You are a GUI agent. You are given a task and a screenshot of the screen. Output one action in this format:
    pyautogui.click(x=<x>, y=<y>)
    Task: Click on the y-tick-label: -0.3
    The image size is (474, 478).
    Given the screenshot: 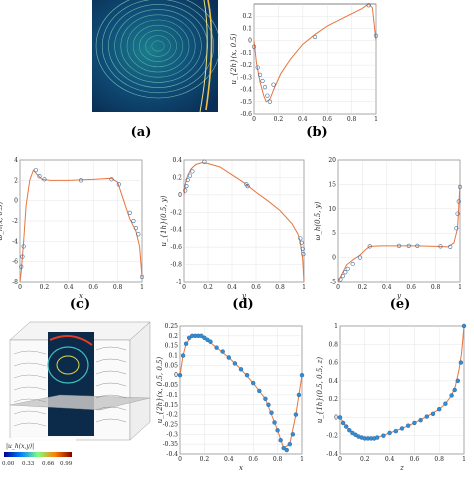 What is the action you would take?
    pyautogui.click(x=172, y=434)
    